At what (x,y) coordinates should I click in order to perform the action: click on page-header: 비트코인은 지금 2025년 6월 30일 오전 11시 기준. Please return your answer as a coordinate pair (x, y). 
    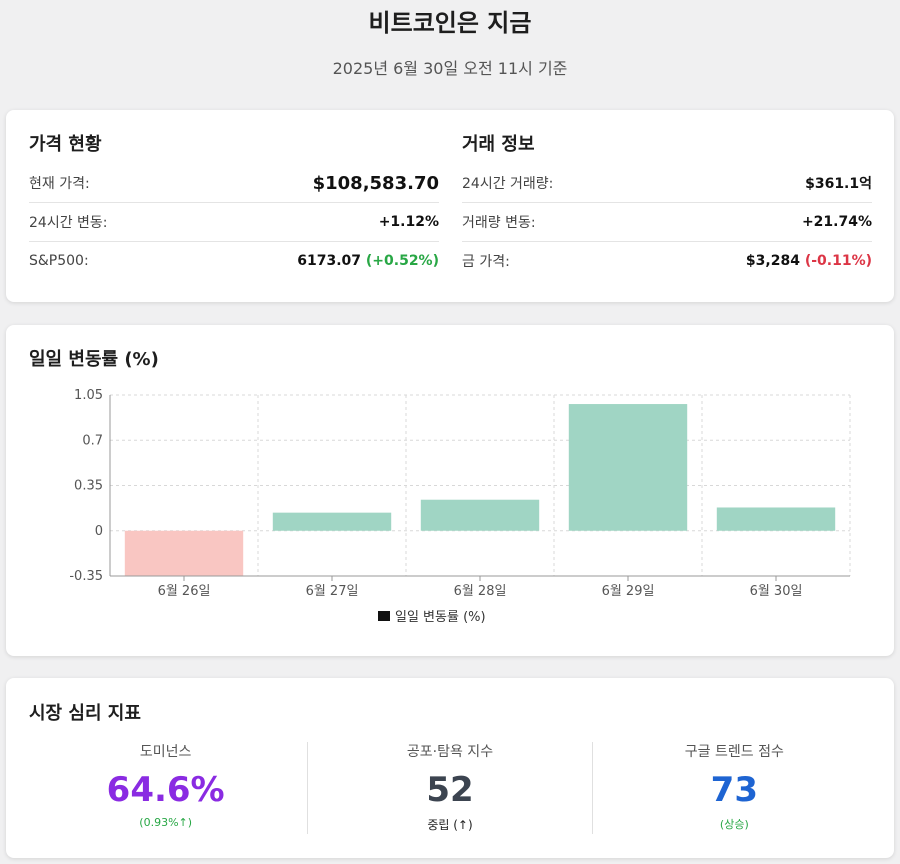
    Looking at the image, I should click on (450, 40).